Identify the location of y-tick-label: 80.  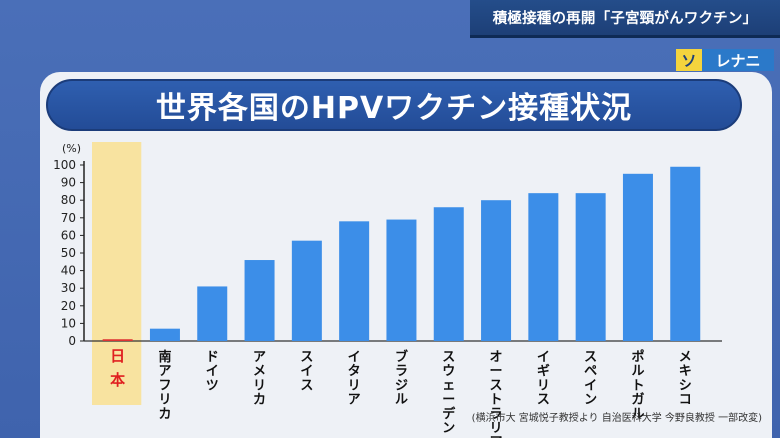
(68, 200).